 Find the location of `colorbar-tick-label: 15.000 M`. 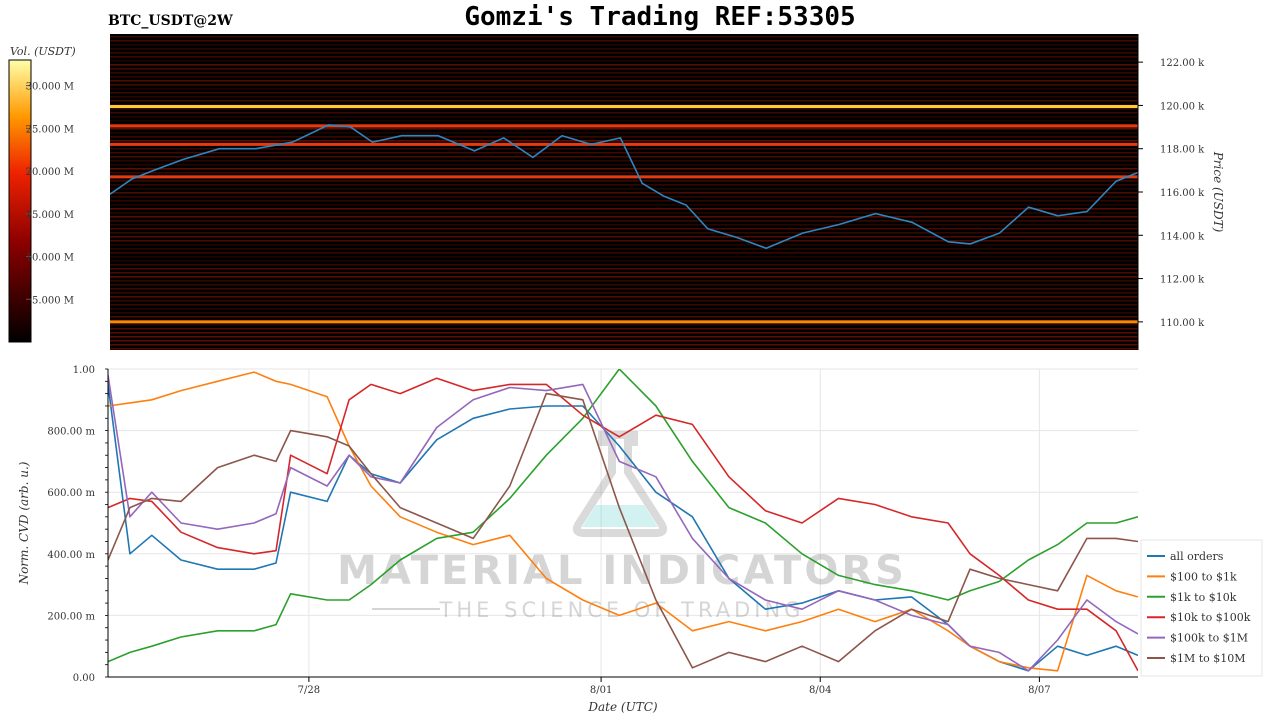

colorbar-tick-label: 15.000 M is located at coordinates (50, 215).